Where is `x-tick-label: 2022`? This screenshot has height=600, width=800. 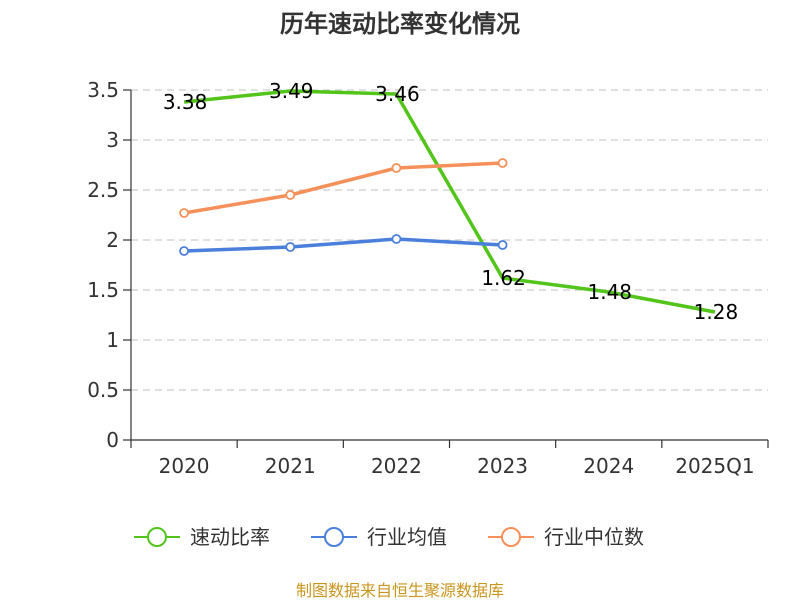 x-tick-label: 2022 is located at coordinates (396, 466).